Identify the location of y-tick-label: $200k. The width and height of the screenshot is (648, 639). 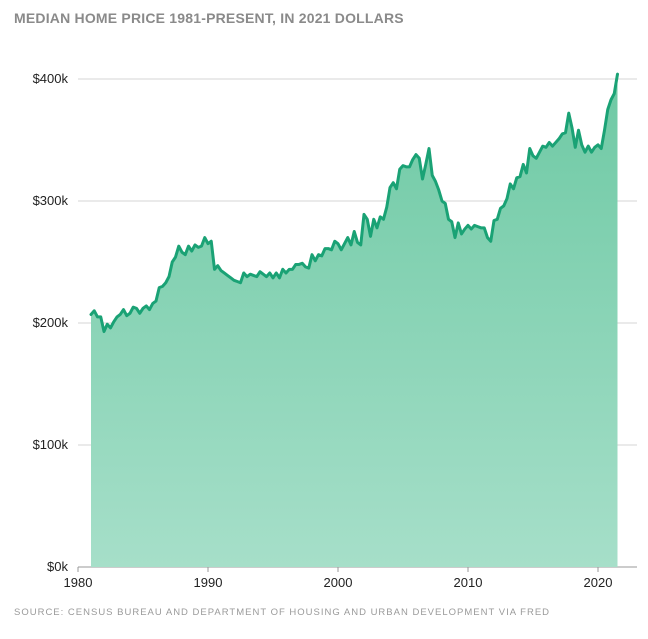
(51, 322).